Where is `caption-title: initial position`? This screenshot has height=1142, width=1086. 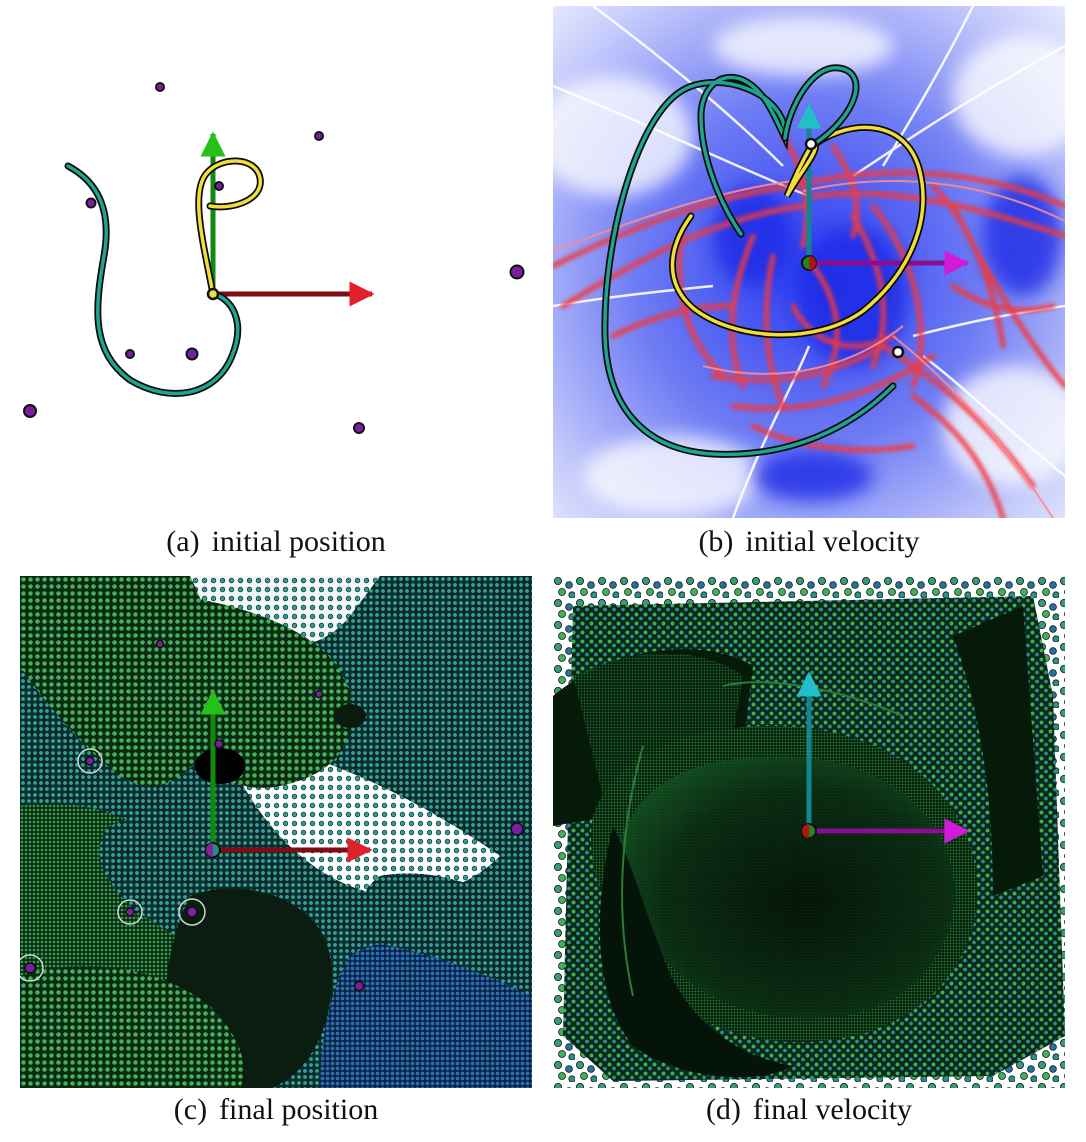
caption-title: initial position is located at coordinates (298, 541).